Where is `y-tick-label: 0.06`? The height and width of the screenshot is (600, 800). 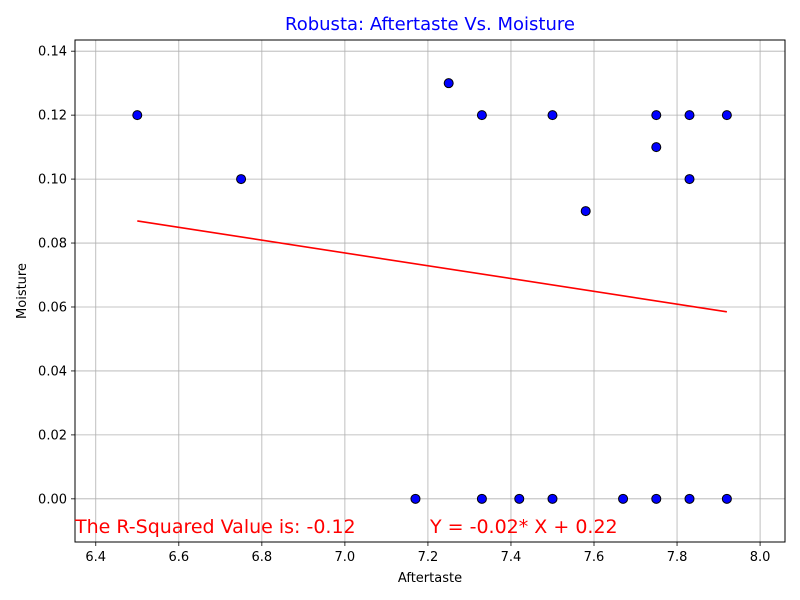
y-tick-label: 0.06 is located at coordinates (52, 307).